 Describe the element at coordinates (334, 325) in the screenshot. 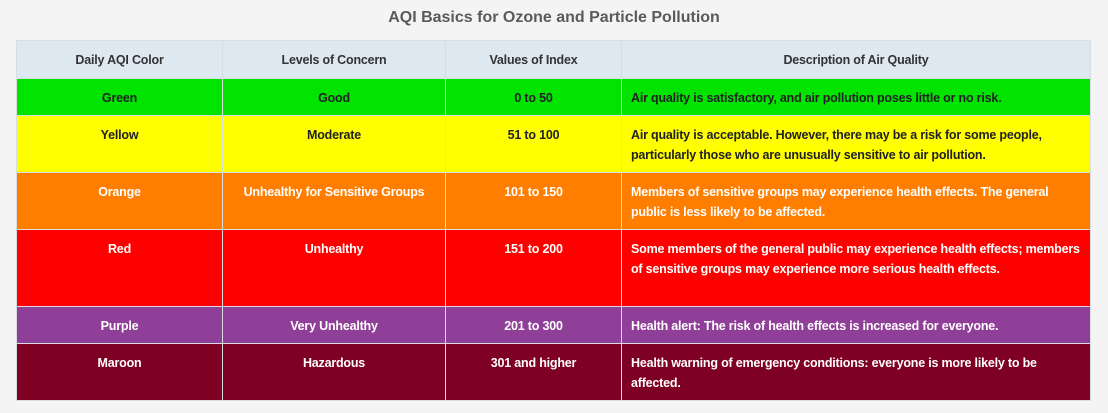

I see `table-cell: Very Unhealthy` at that location.